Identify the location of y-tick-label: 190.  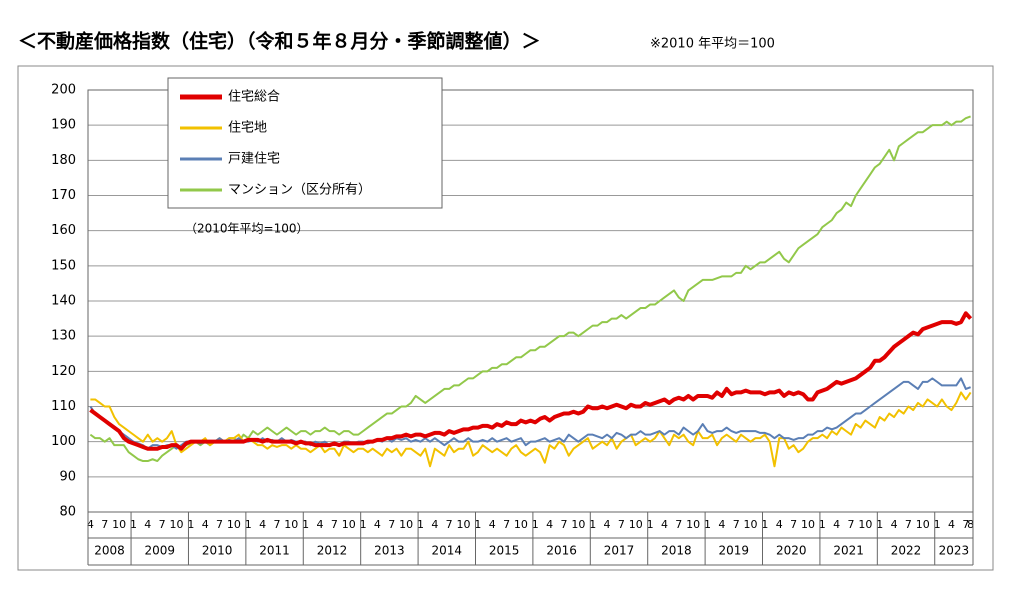
(63, 125).